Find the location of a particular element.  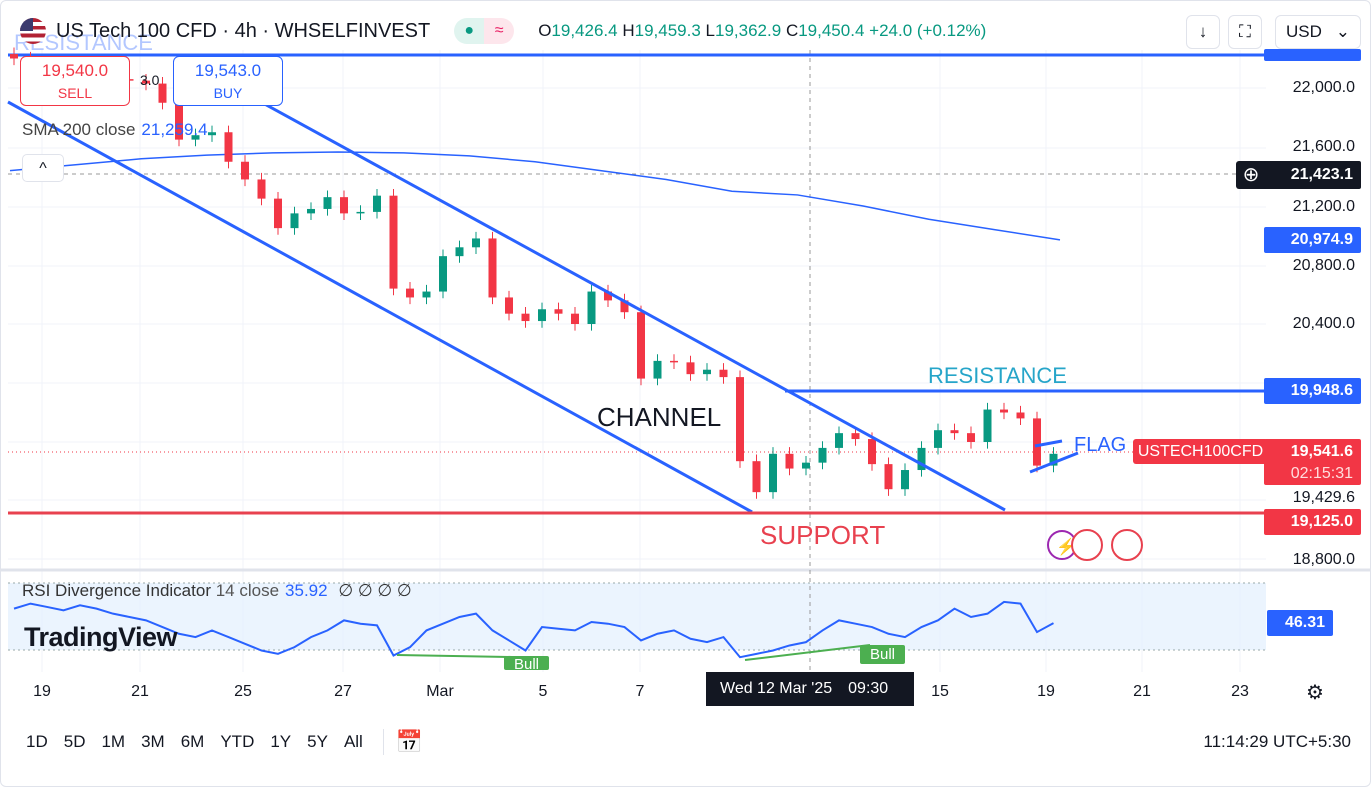

buy-button: 19,543.0 BUY is located at coordinates (228, 81).